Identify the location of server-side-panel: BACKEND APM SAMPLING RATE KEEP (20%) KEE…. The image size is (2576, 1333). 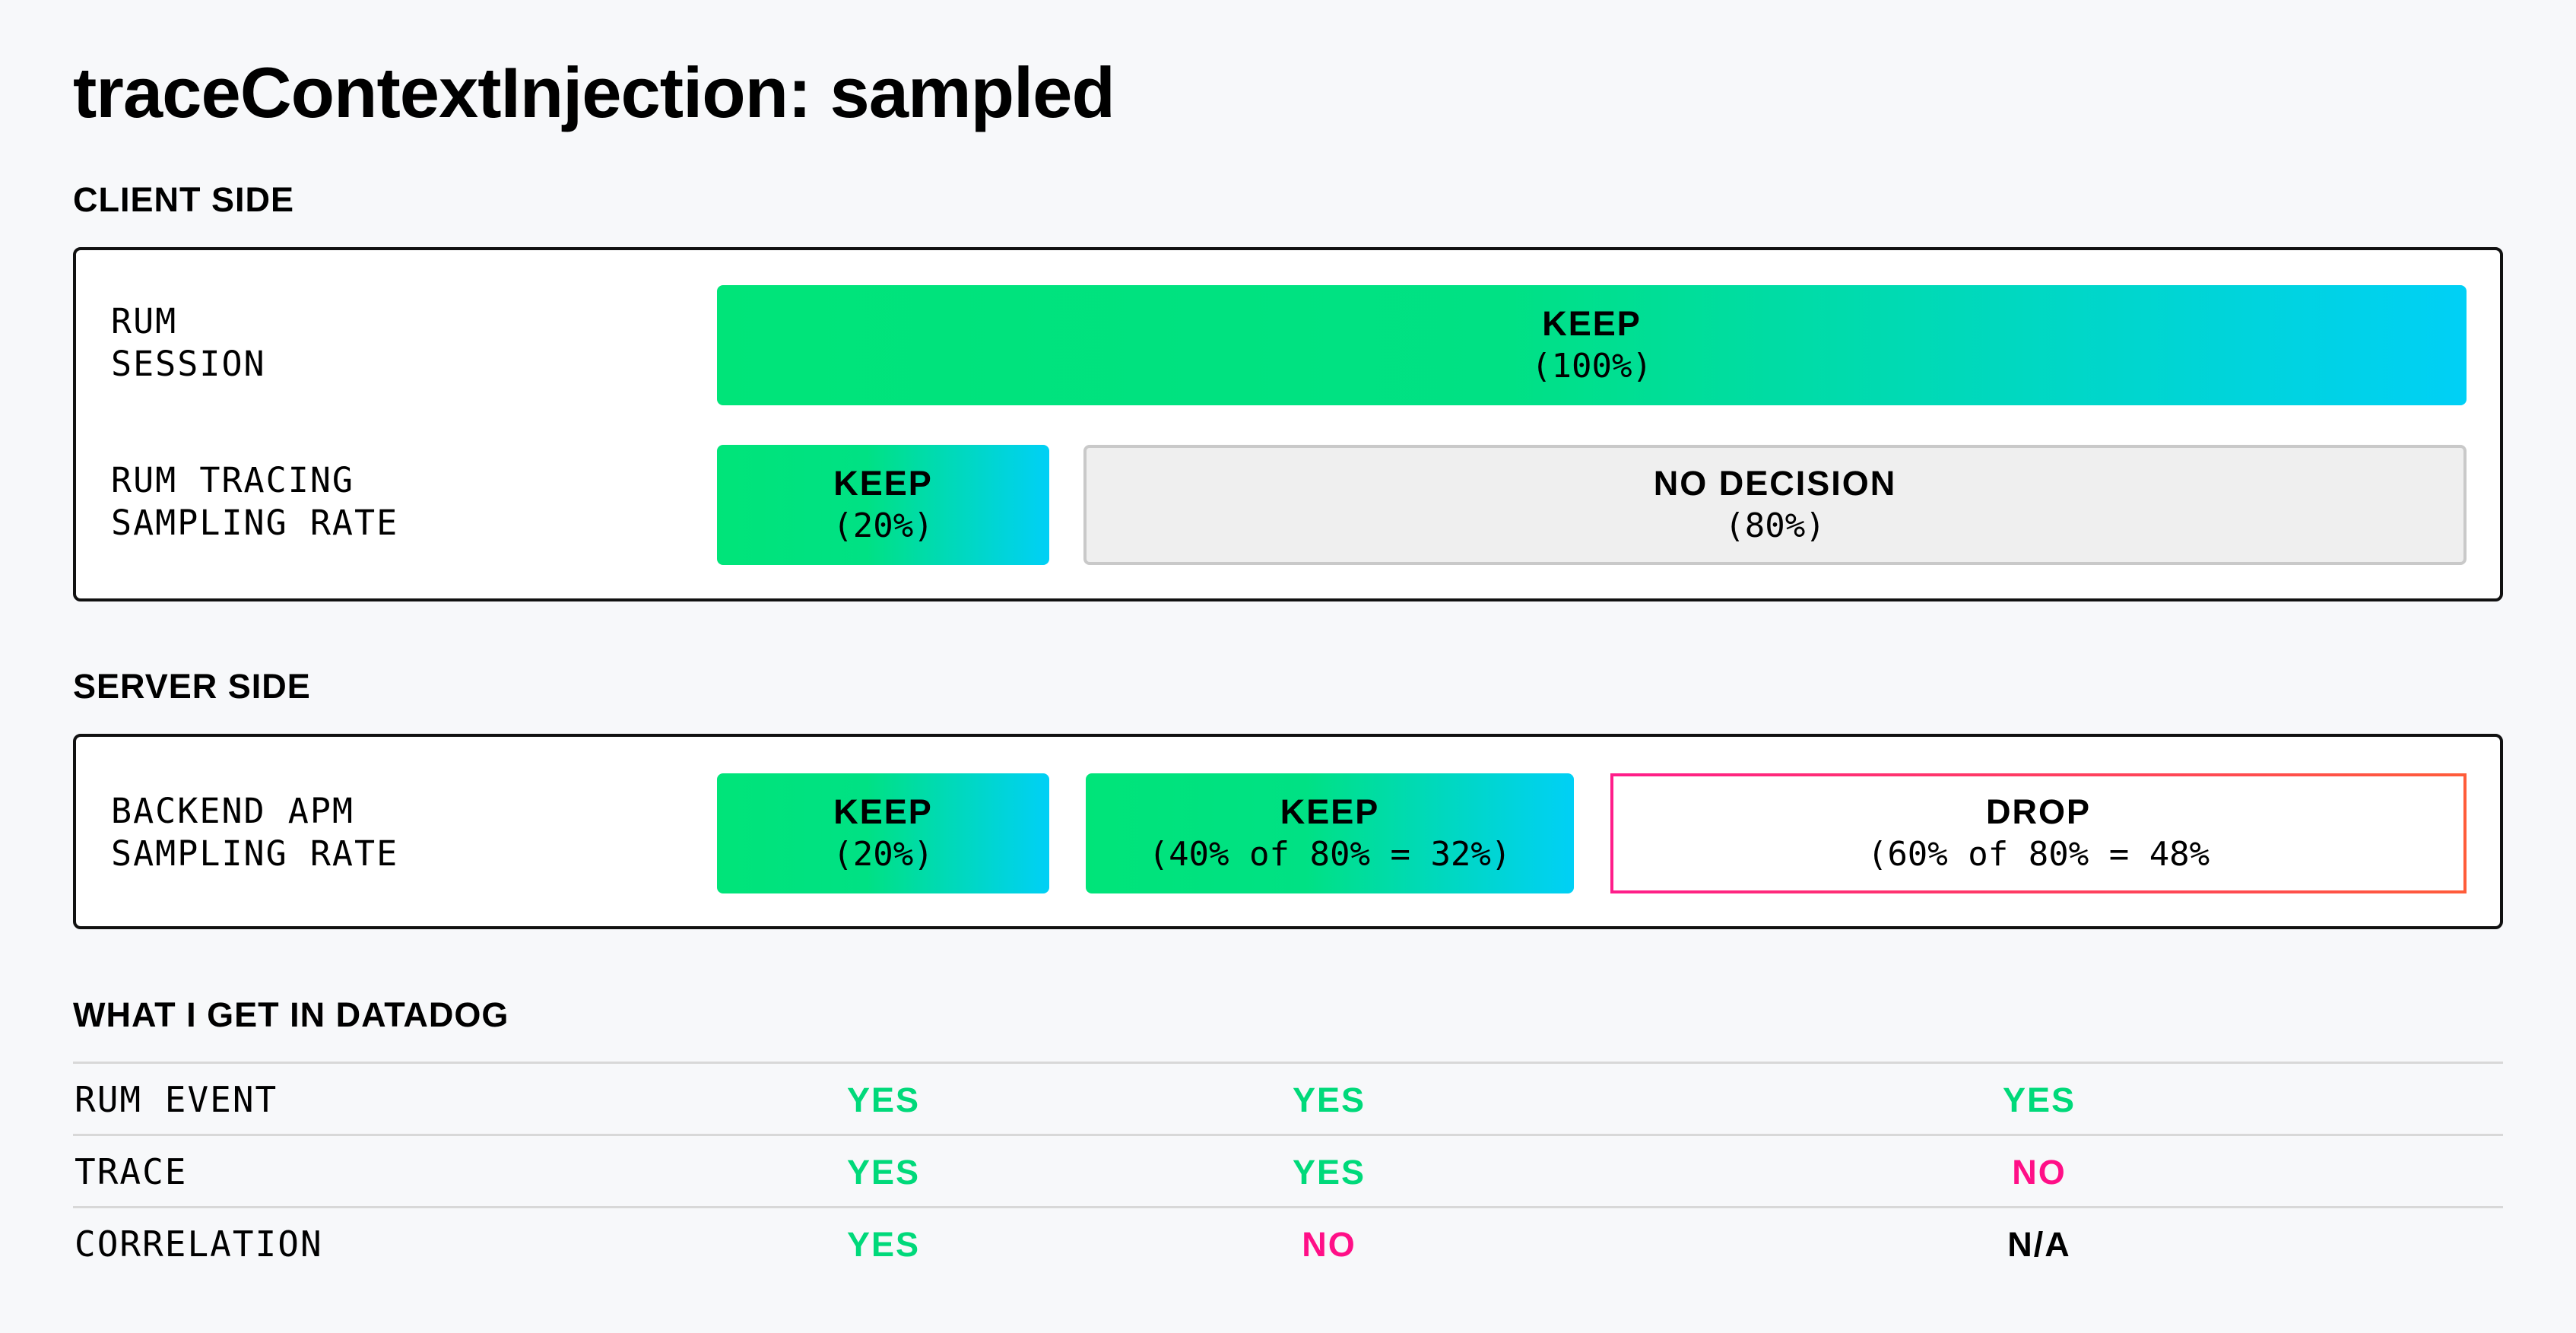
(1288, 831).